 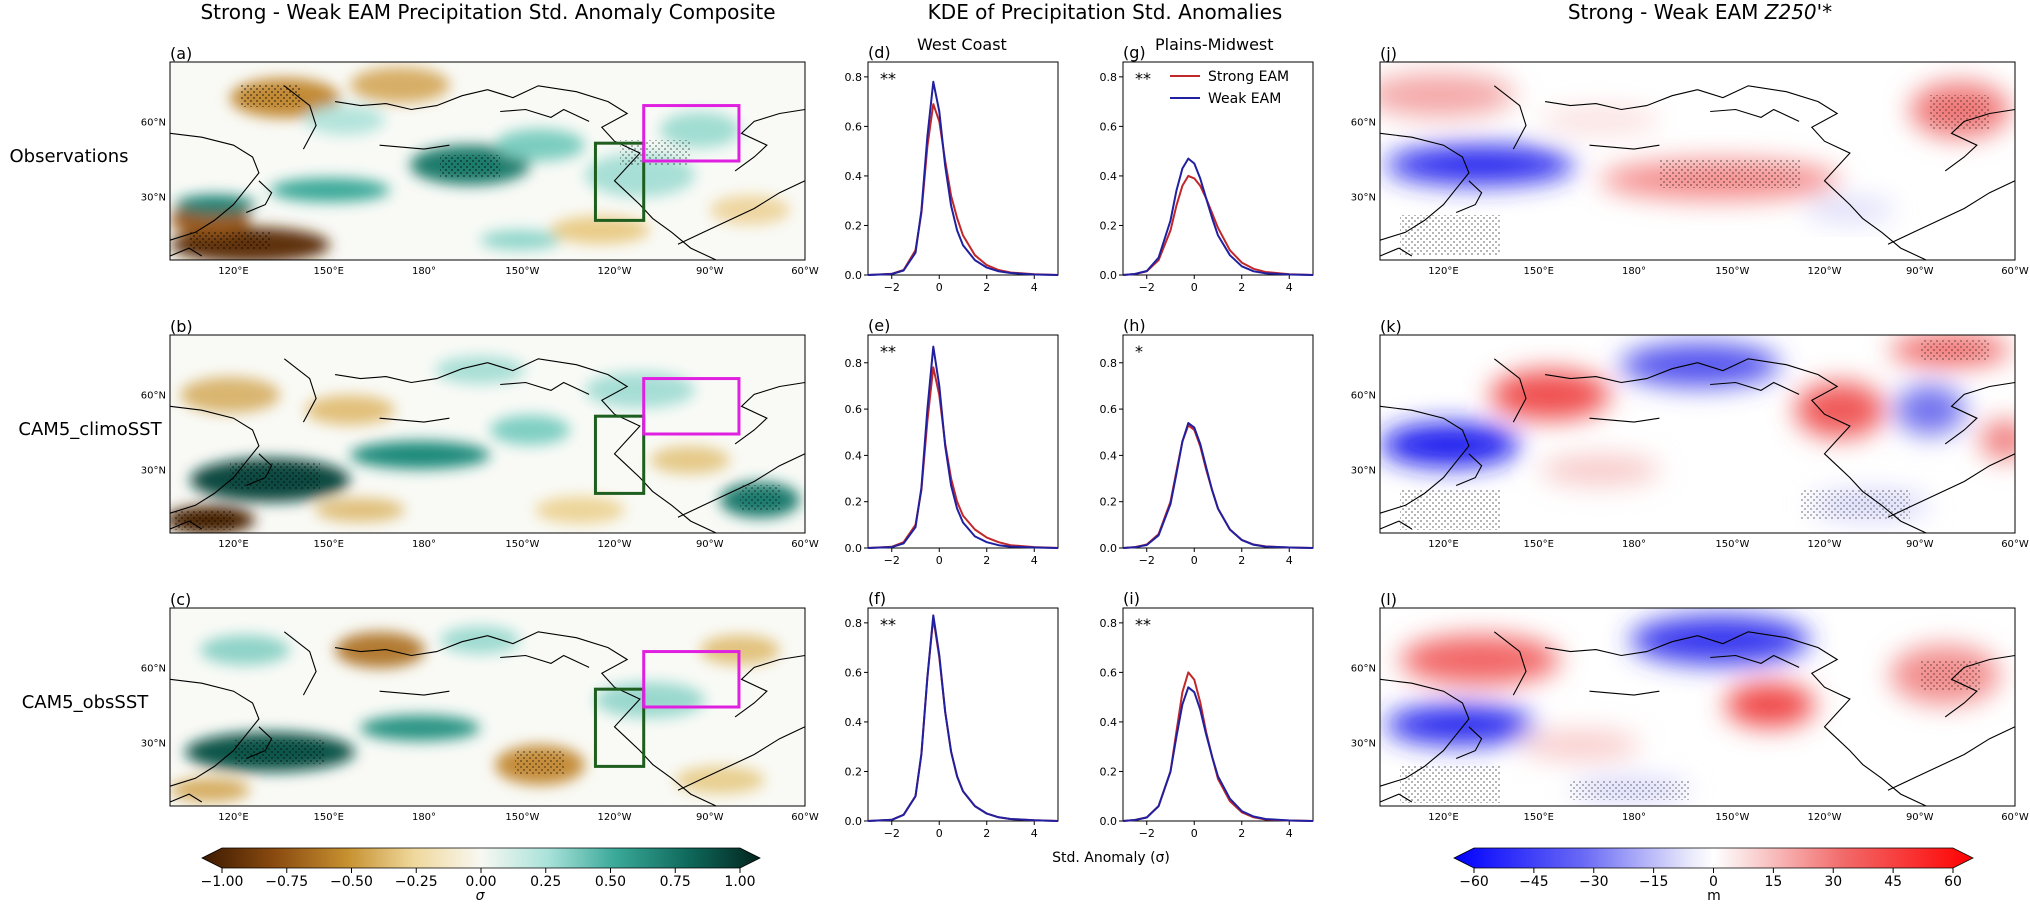 I want to click on kde-ytick-label-d-1: 0.2, so click(x=854, y=225).